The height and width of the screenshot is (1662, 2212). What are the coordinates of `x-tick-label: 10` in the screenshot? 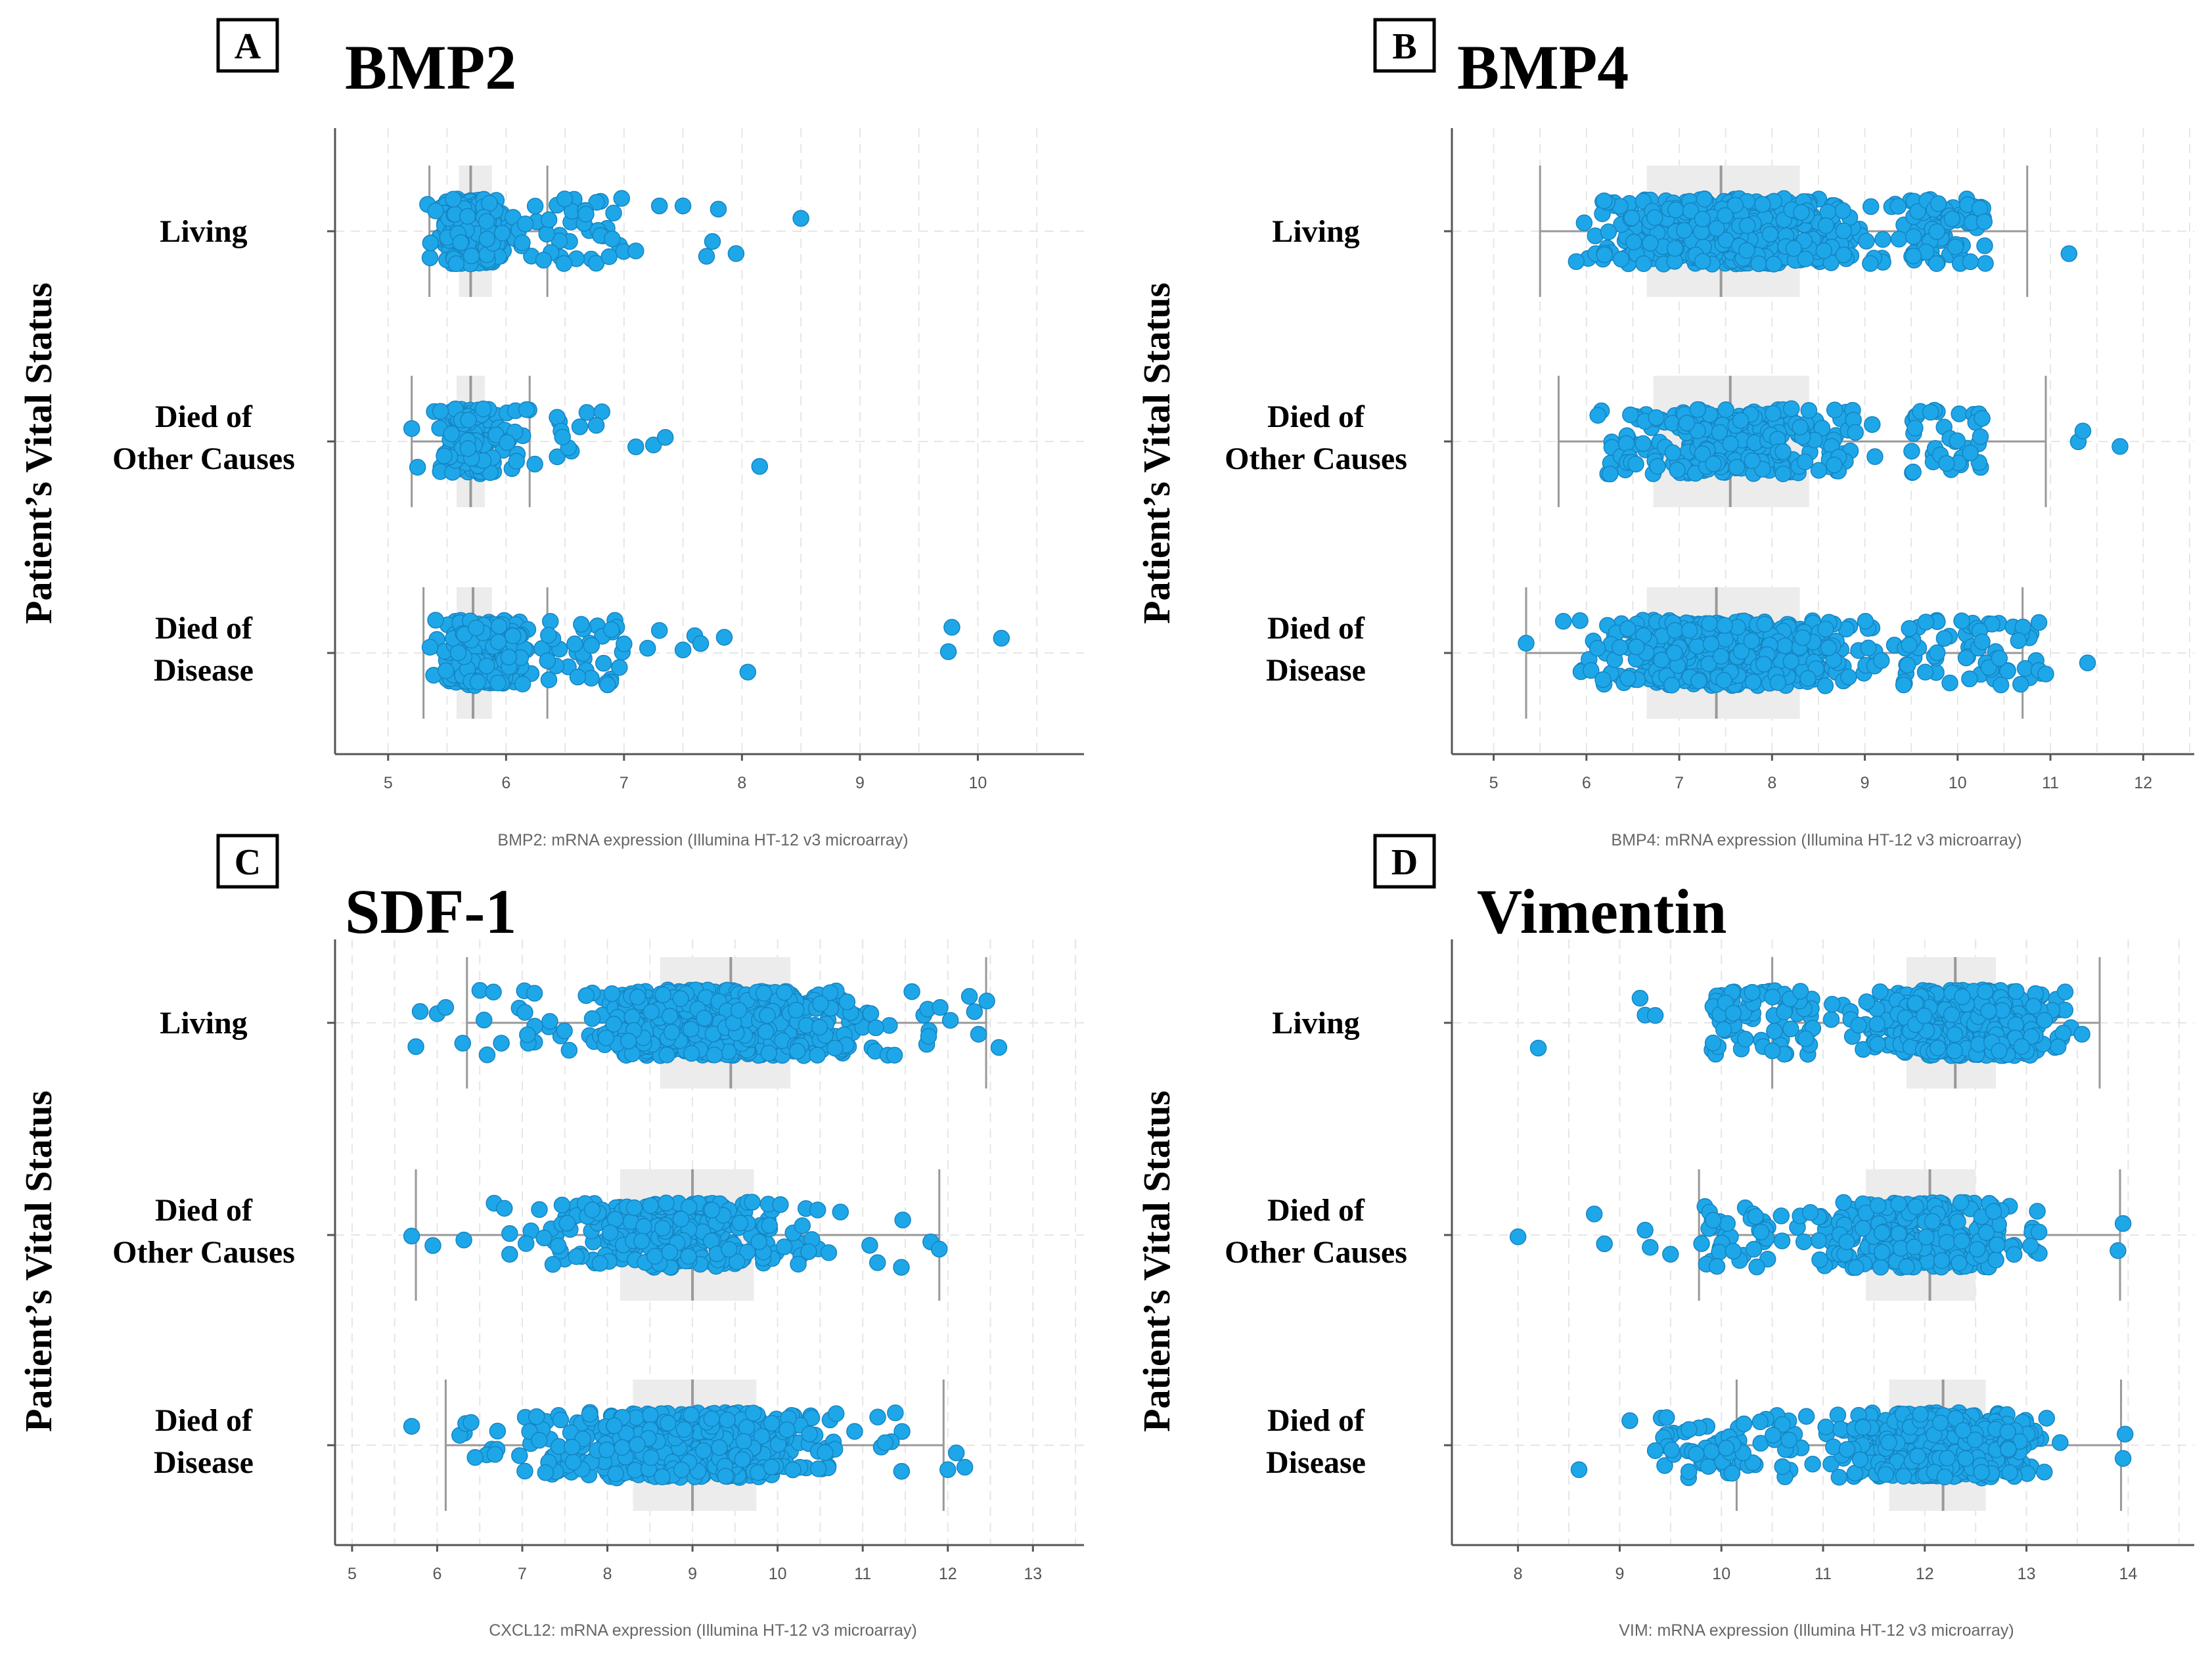 It's located at (1721, 1574).